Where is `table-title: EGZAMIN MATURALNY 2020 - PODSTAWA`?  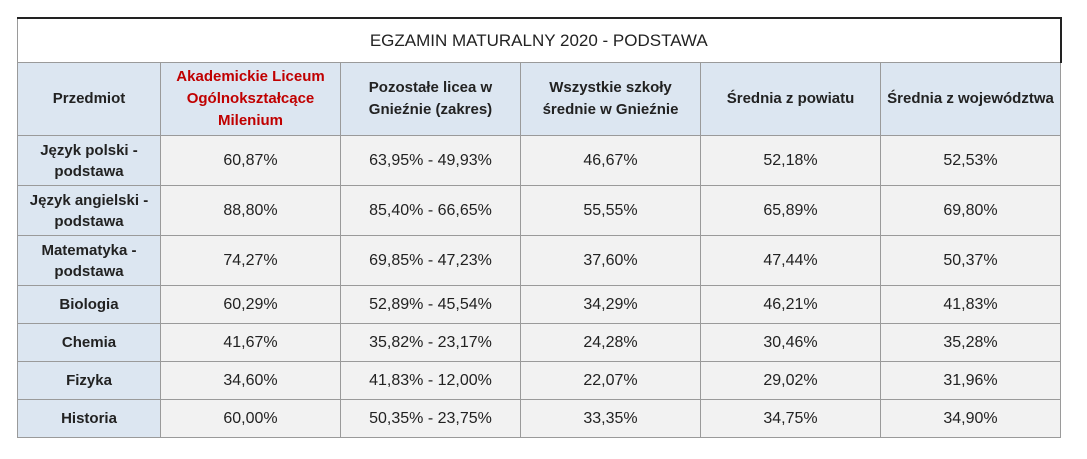 table-title: EGZAMIN MATURALNY 2020 - PODSTAWA is located at coordinates (539, 40).